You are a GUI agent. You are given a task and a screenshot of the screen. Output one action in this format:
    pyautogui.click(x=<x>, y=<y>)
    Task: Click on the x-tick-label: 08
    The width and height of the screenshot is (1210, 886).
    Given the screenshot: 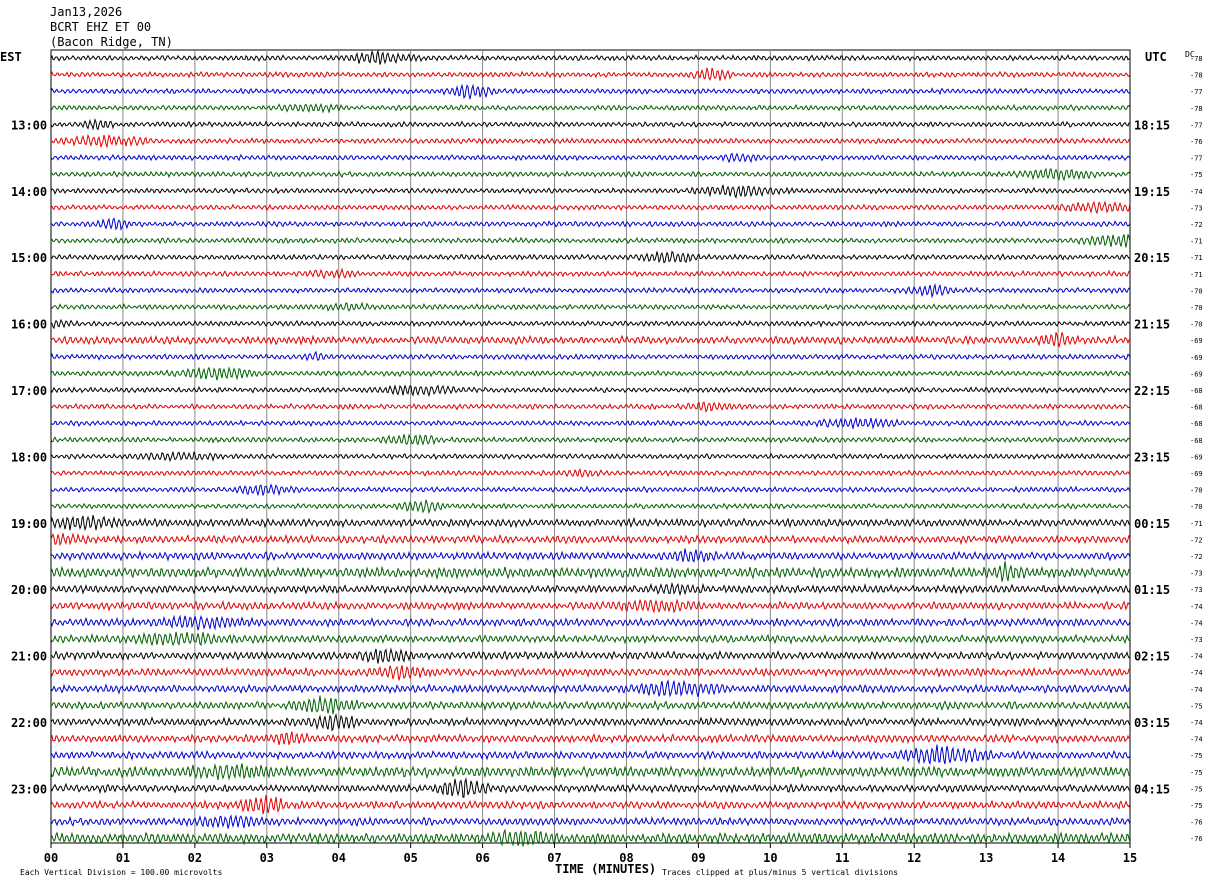 What is the action you would take?
    pyautogui.click(x=626, y=858)
    